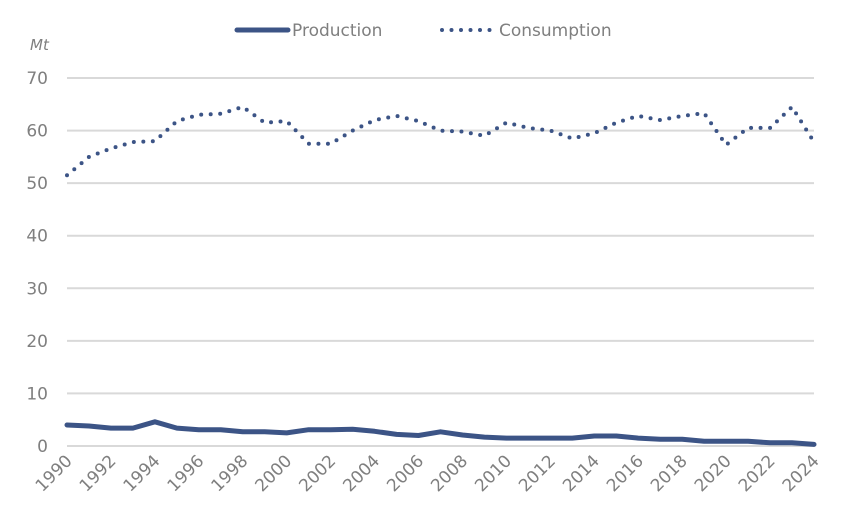 Image resolution: width=852 pixels, height=523 pixels. I want to click on x-tick-label: 2004, so click(361, 473).